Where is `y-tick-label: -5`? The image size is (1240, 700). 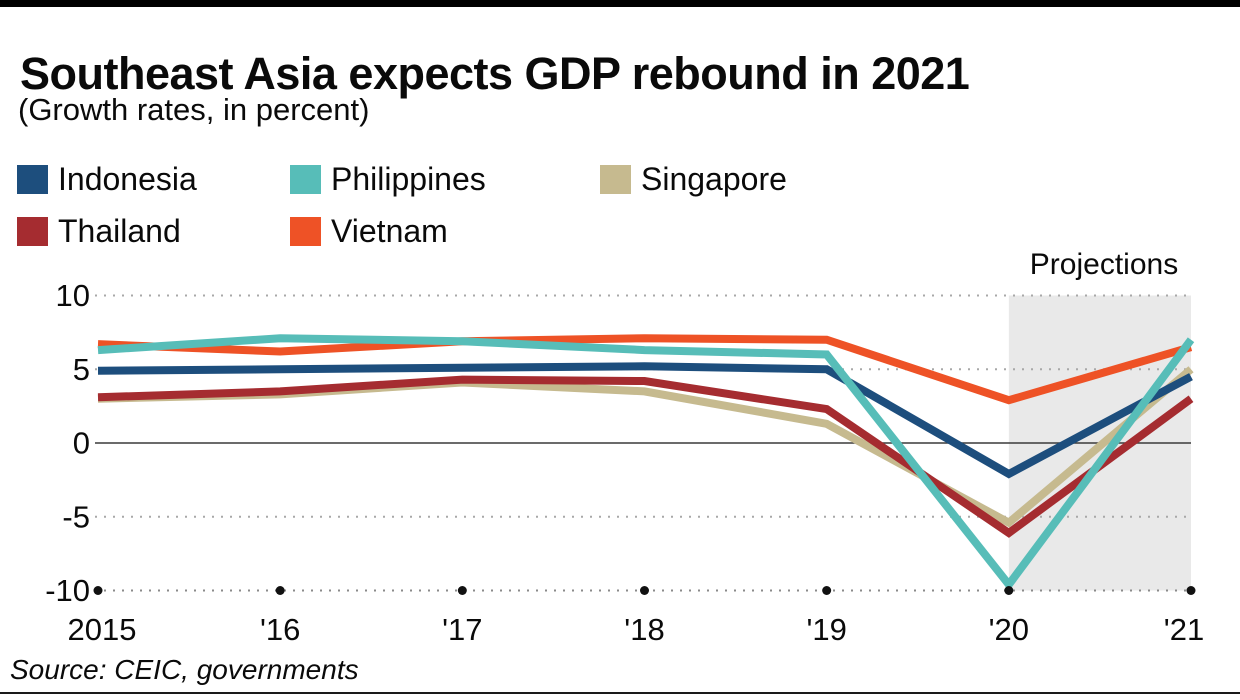
y-tick-label: -5 is located at coordinates (76, 516).